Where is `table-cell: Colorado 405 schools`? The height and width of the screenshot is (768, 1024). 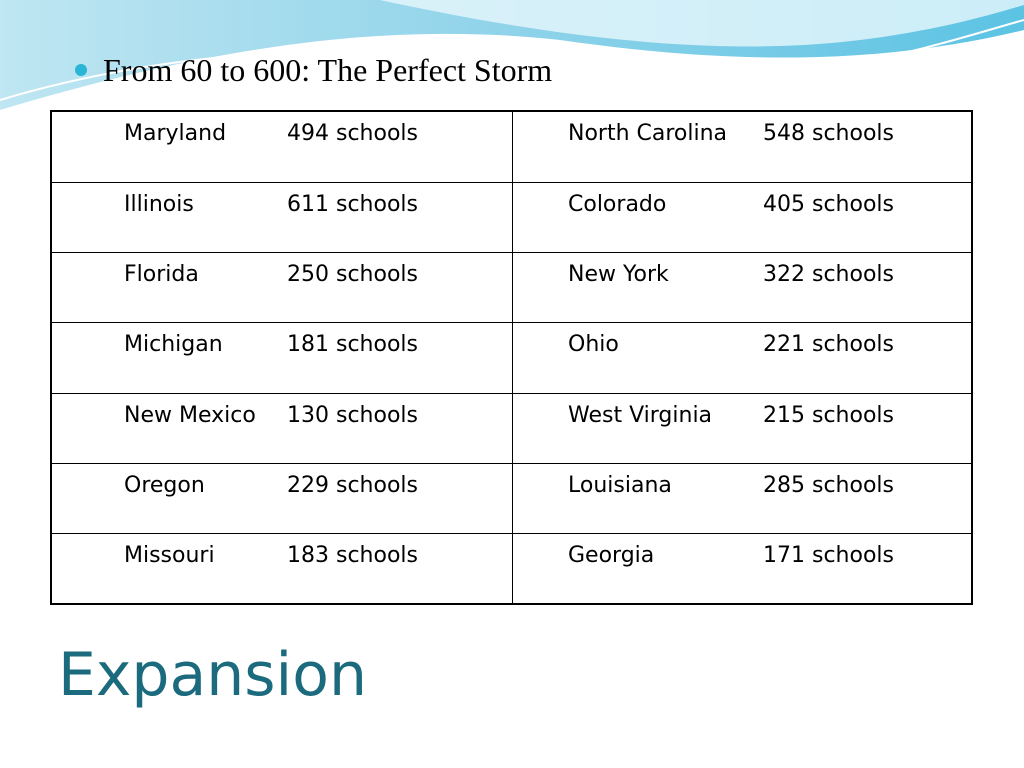 table-cell: Colorado 405 schools is located at coordinates (743, 218).